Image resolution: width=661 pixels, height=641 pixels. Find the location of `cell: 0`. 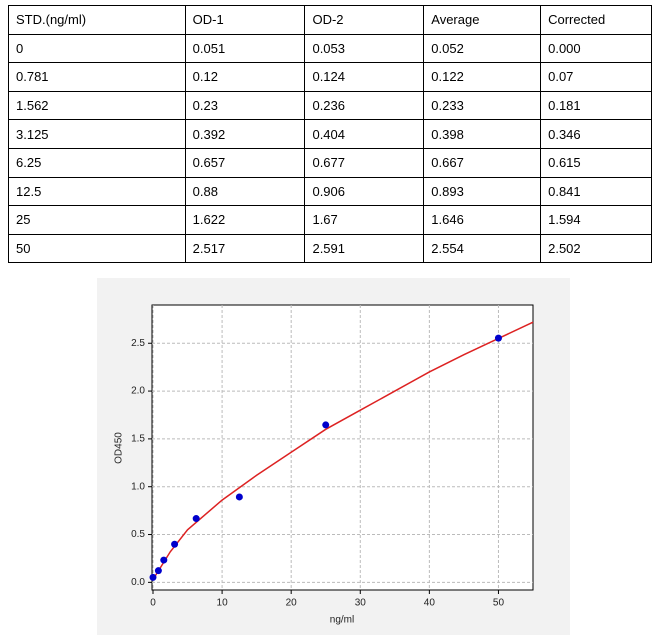

cell: 0 is located at coordinates (97, 48).